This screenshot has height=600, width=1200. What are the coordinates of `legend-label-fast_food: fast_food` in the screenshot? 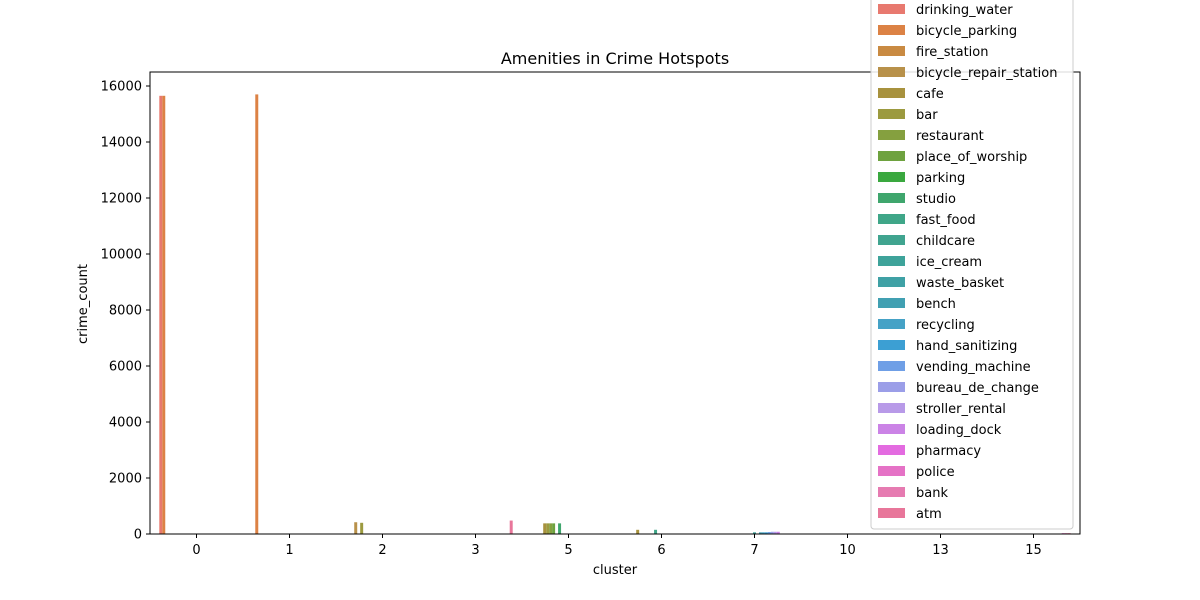 It's located at (946, 220).